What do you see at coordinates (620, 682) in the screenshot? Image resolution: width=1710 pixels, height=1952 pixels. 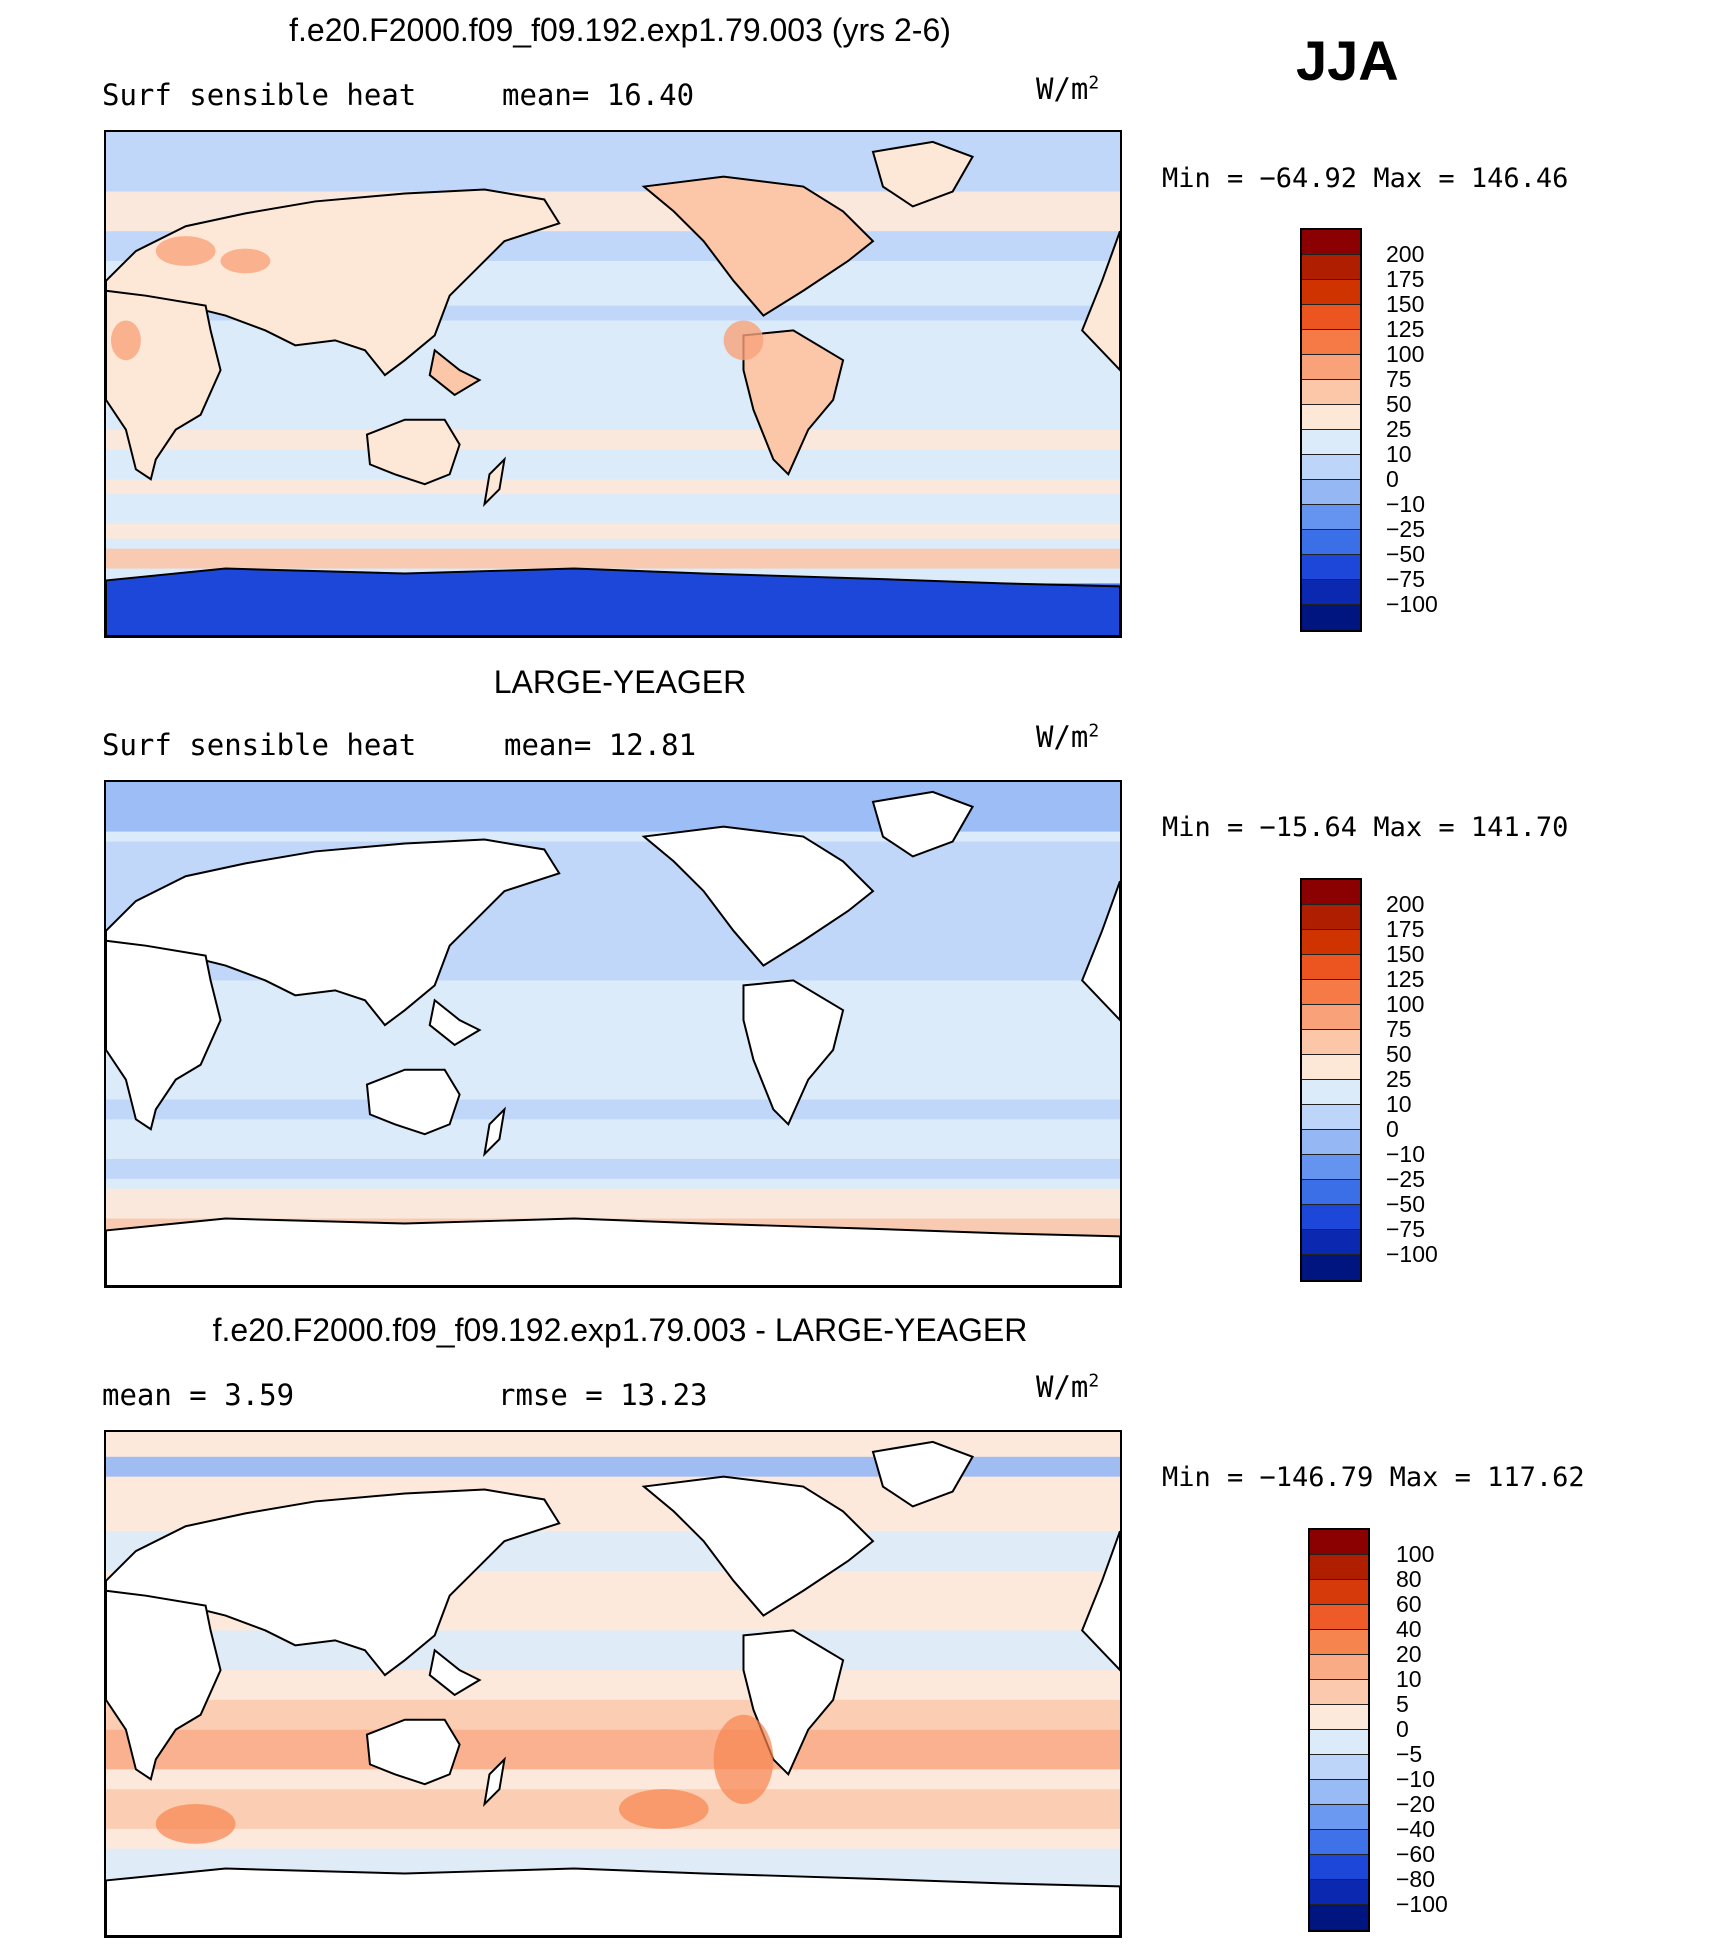 I see `panel-title: LARGE-YEAGER` at bounding box center [620, 682].